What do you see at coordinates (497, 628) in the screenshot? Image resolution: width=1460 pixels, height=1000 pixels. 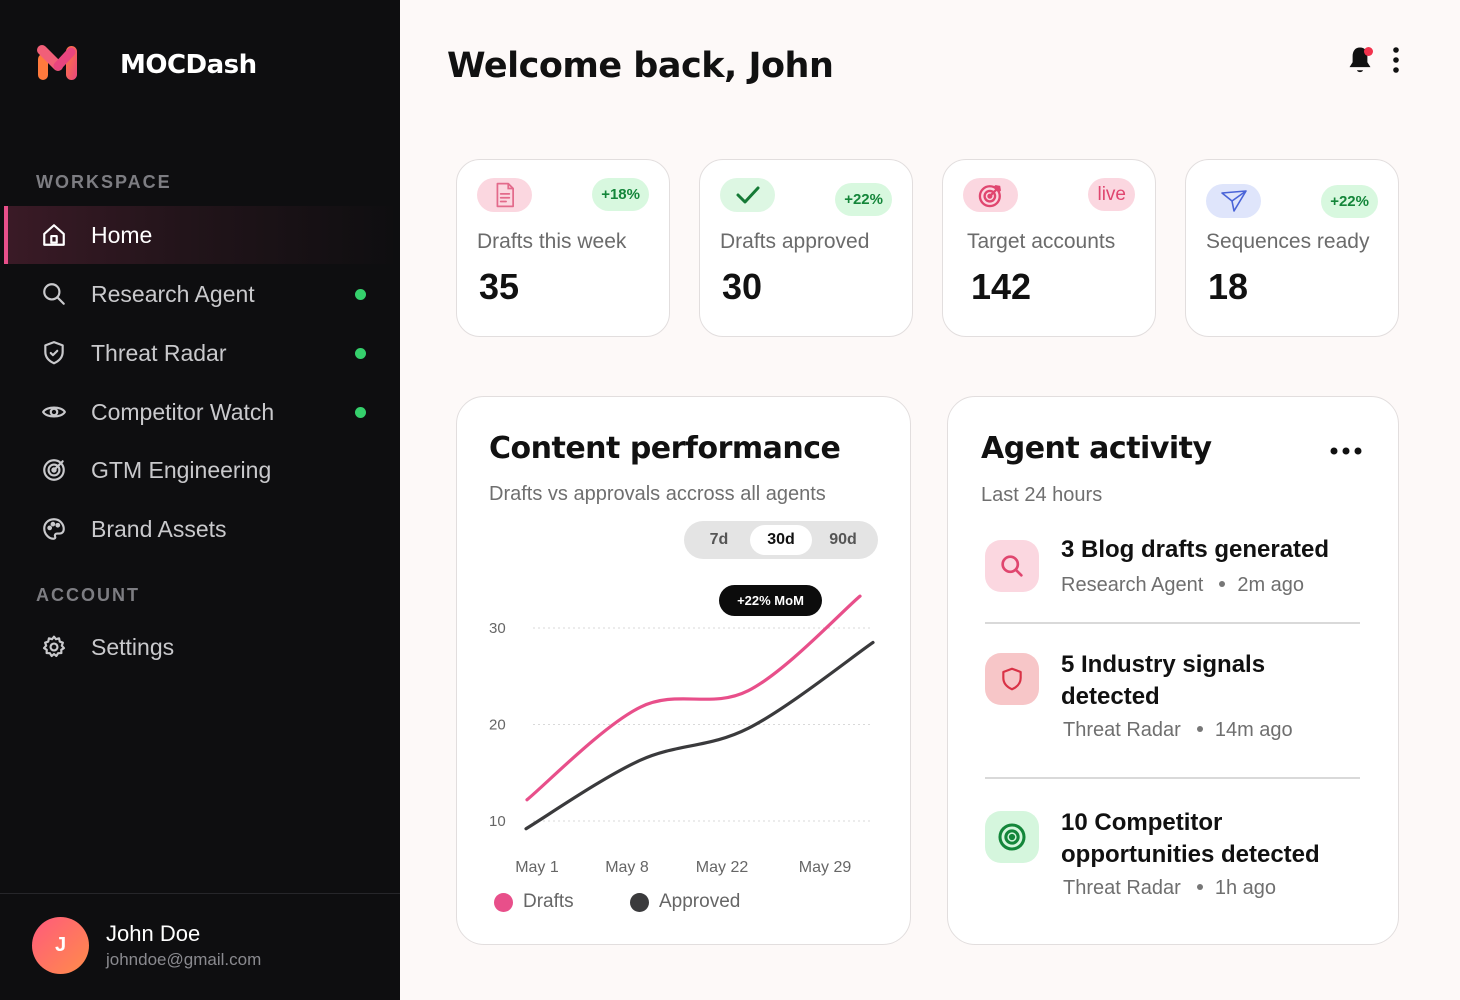 I see `y-tick-label: 30` at bounding box center [497, 628].